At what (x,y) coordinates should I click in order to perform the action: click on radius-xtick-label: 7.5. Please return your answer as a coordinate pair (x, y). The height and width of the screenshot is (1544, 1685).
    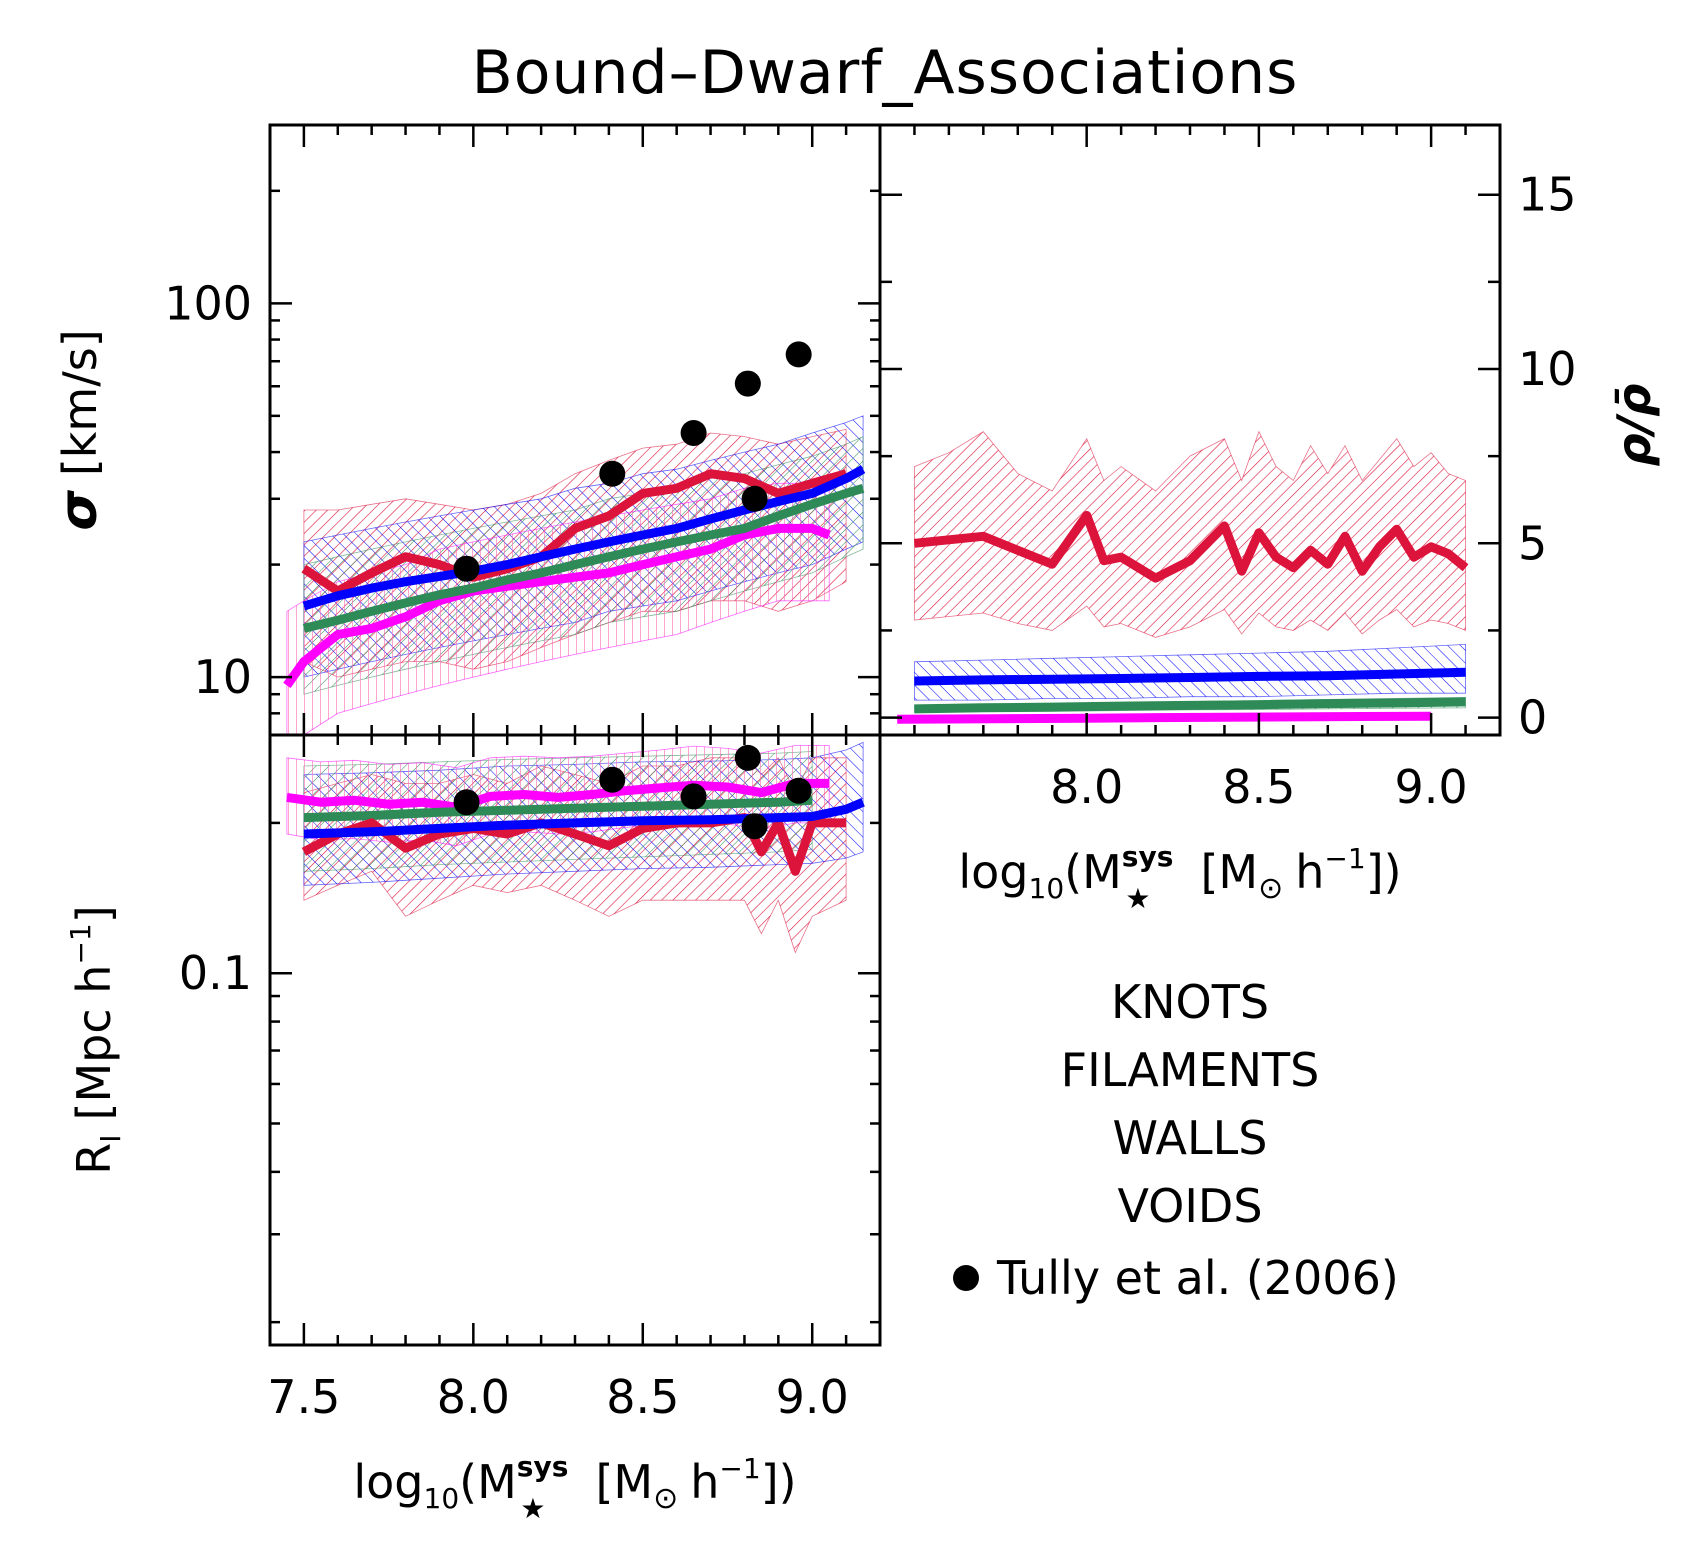
    Looking at the image, I should click on (303, 1397).